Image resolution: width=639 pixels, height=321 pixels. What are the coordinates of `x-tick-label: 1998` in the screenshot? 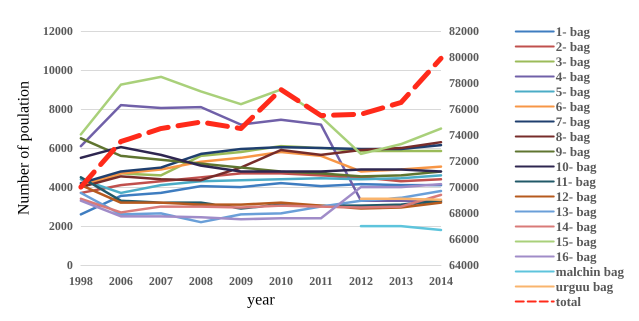 It's located at (80, 281).